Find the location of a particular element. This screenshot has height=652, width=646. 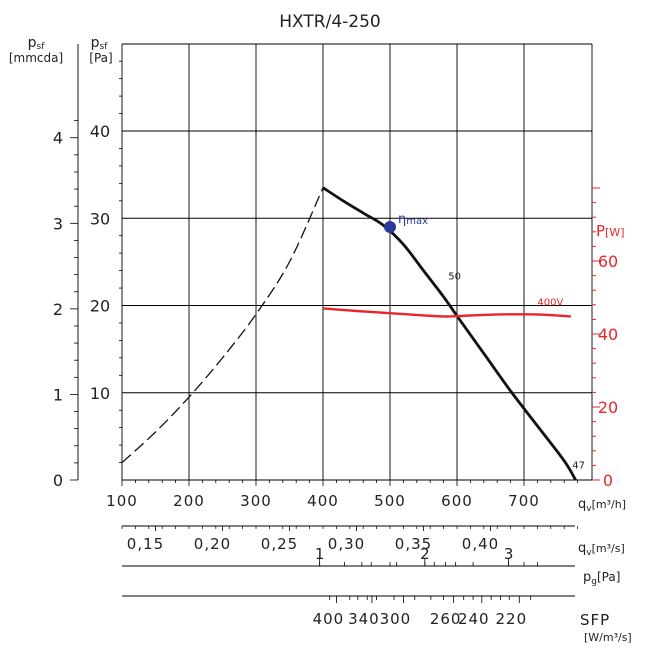

x-tick-label: 600 is located at coordinates (457, 501).